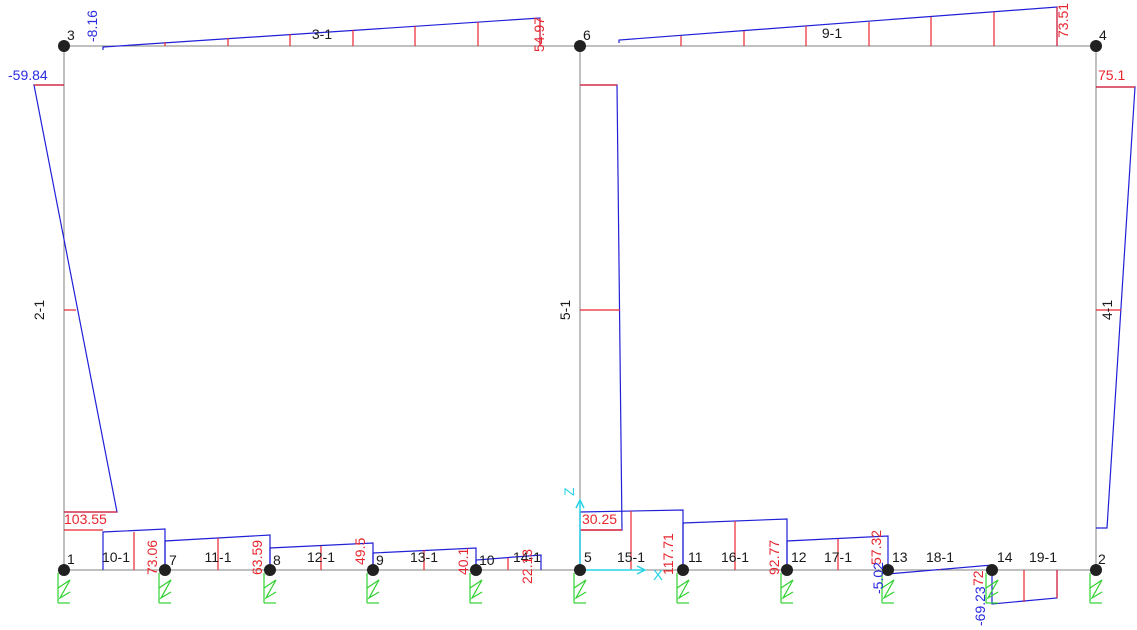 The image size is (1137, 630). I want to click on member-label: 4-1, so click(1107, 310).